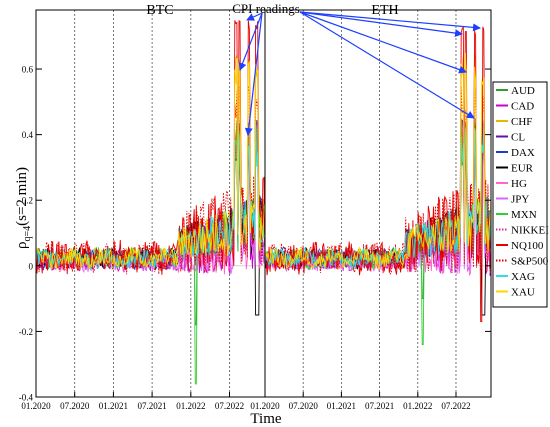  I want to click on legend-entry-xau: XAU, so click(515, 293).